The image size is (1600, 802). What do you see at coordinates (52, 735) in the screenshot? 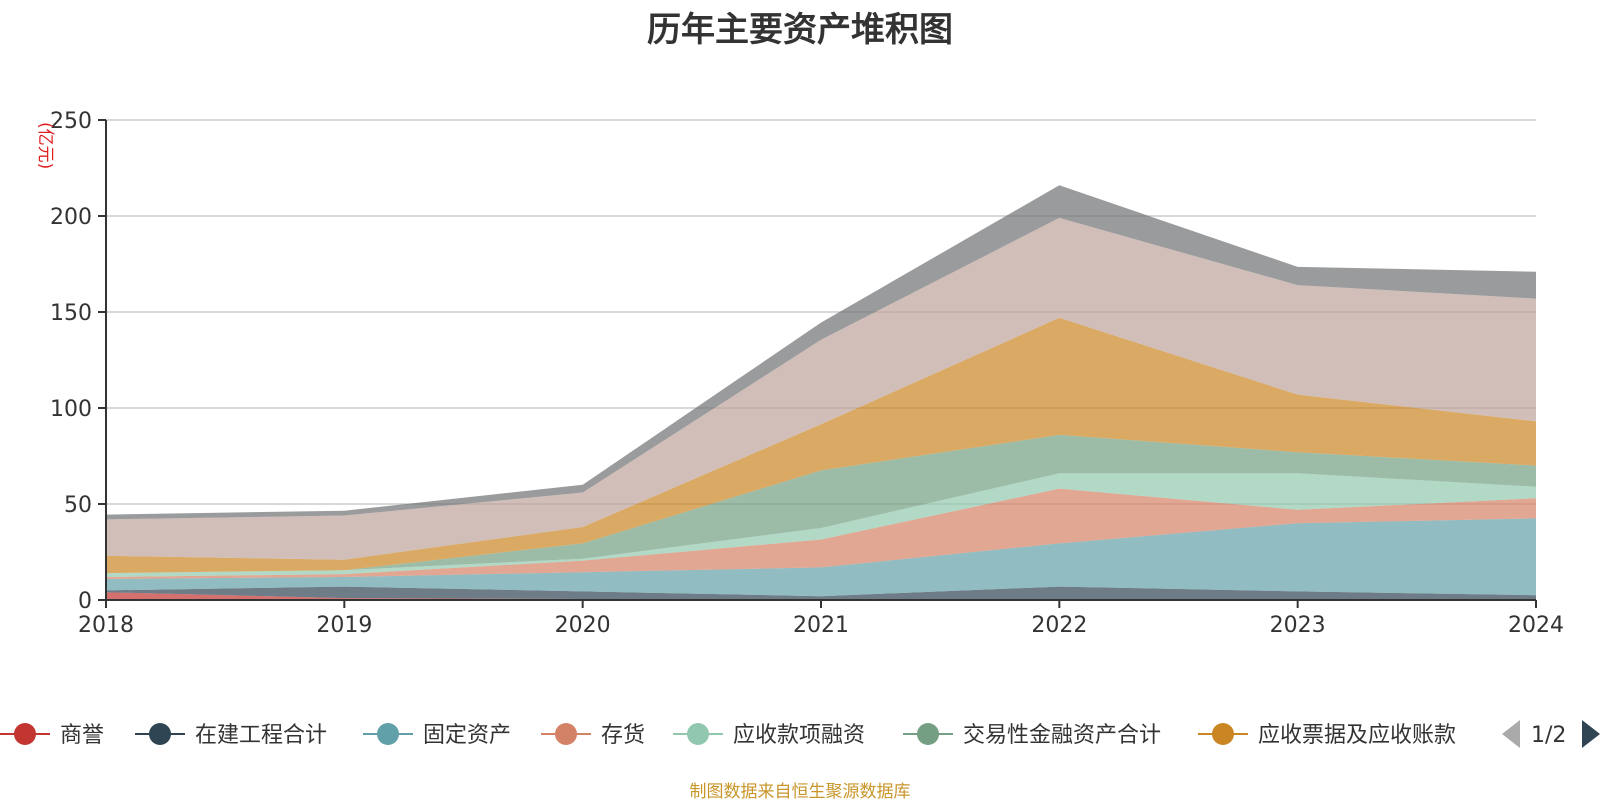
I see `legend-item-0: 商誉` at bounding box center [52, 735].